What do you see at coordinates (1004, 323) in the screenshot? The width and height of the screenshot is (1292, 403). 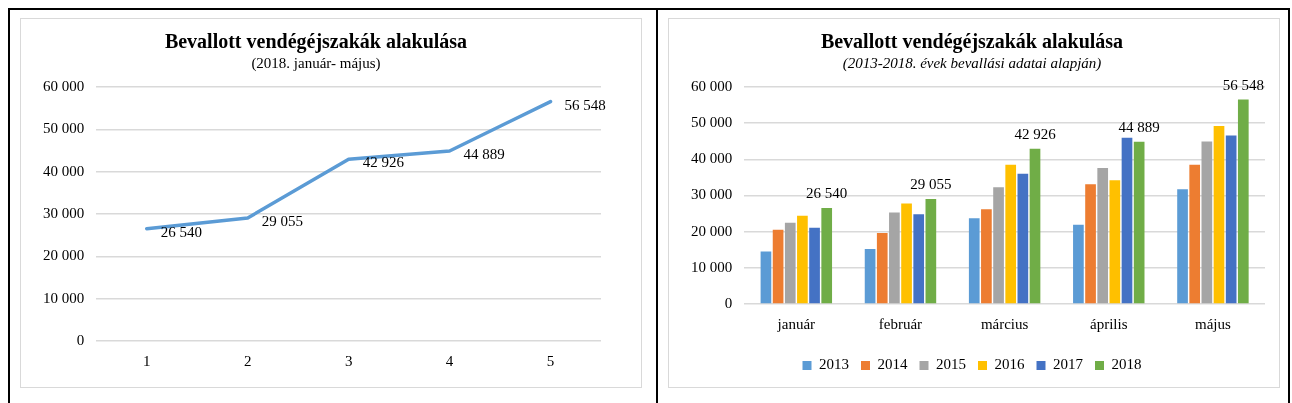 I see `x-tick-label: március` at bounding box center [1004, 323].